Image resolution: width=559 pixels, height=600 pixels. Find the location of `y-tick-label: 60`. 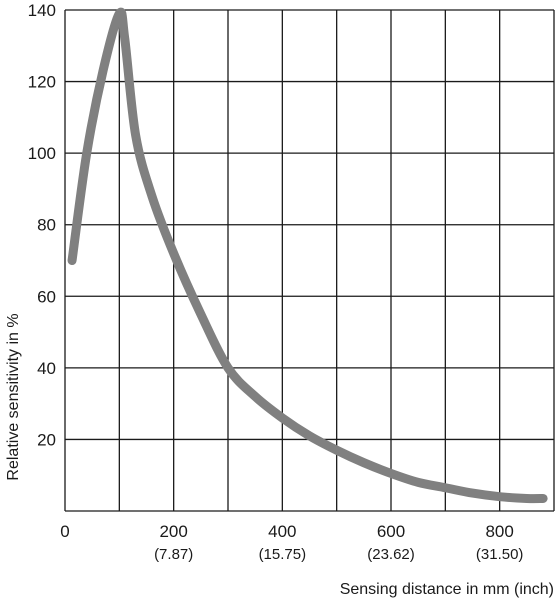

y-tick-label: 60 is located at coordinates (46, 296).